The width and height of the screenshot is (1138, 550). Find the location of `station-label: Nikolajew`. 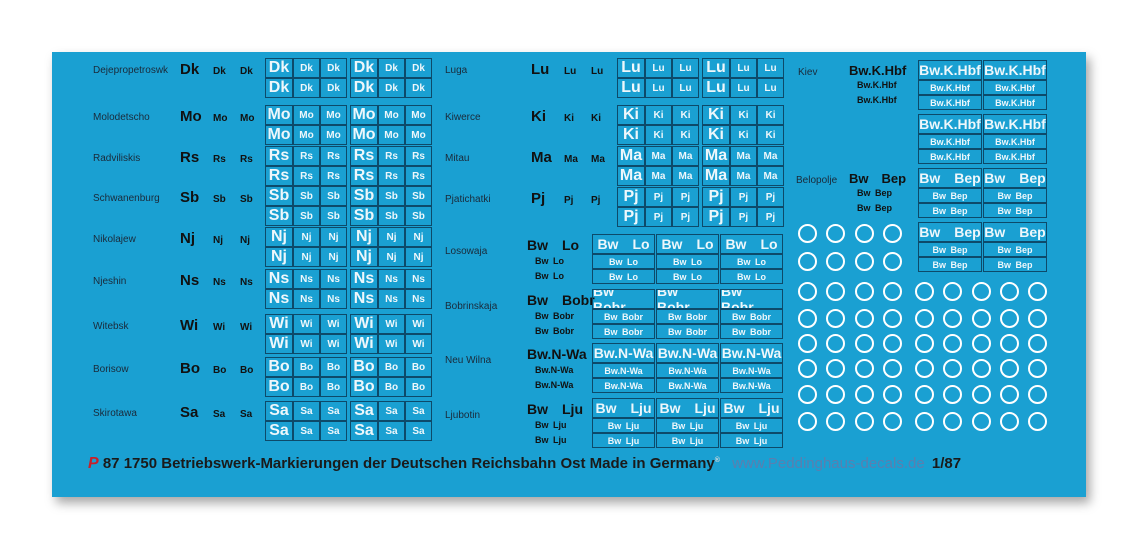

station-label: Nikolajew is located at coordinates (114, 239).